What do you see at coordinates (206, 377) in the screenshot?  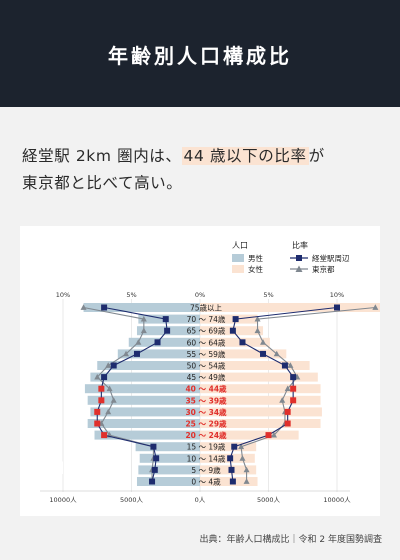 I see `age-label: 45 ～ 49歳` at bounding box center [206, 377].